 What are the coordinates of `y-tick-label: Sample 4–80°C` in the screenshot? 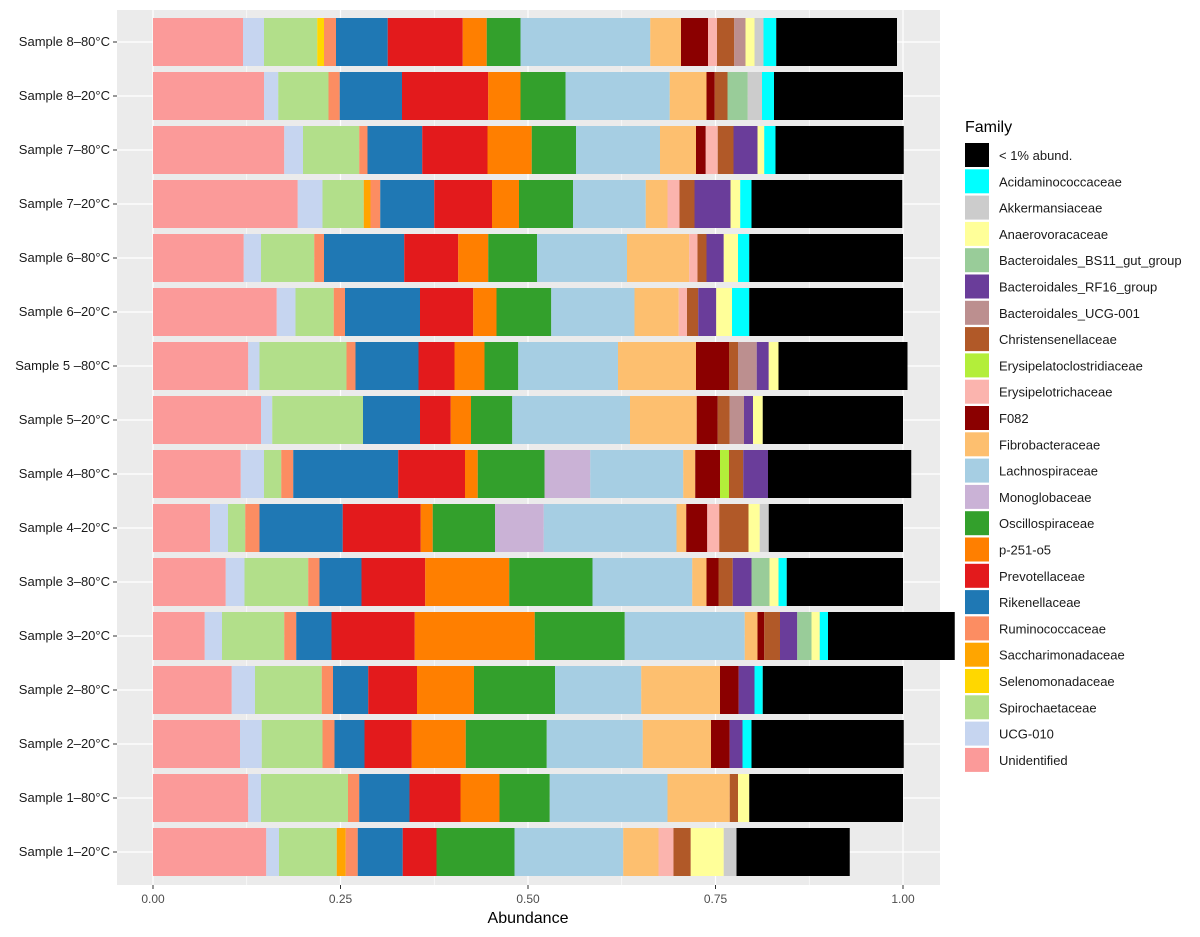 It's located at (64, 473).